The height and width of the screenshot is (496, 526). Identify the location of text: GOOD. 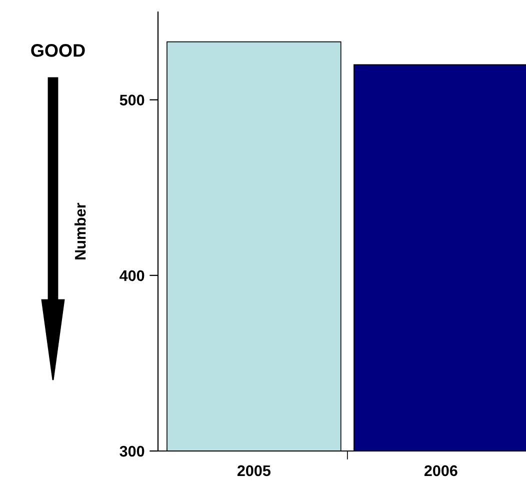
(58, 50).